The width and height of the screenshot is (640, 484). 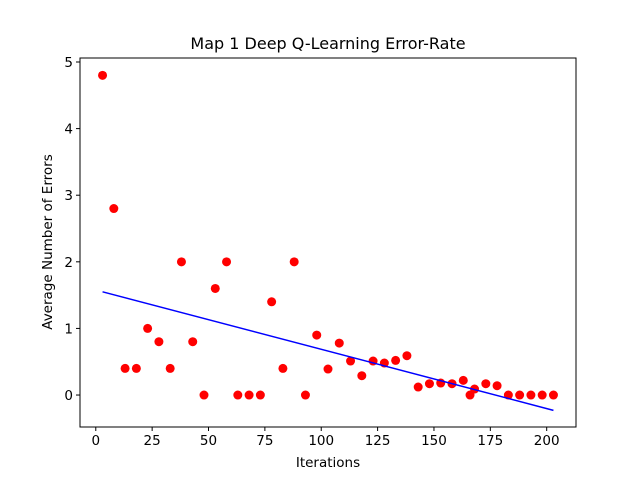 What do you see at coordinates (68, 63) in the screenshot?
I see `y-tick-label: 5` at bounding box center [68, 63].